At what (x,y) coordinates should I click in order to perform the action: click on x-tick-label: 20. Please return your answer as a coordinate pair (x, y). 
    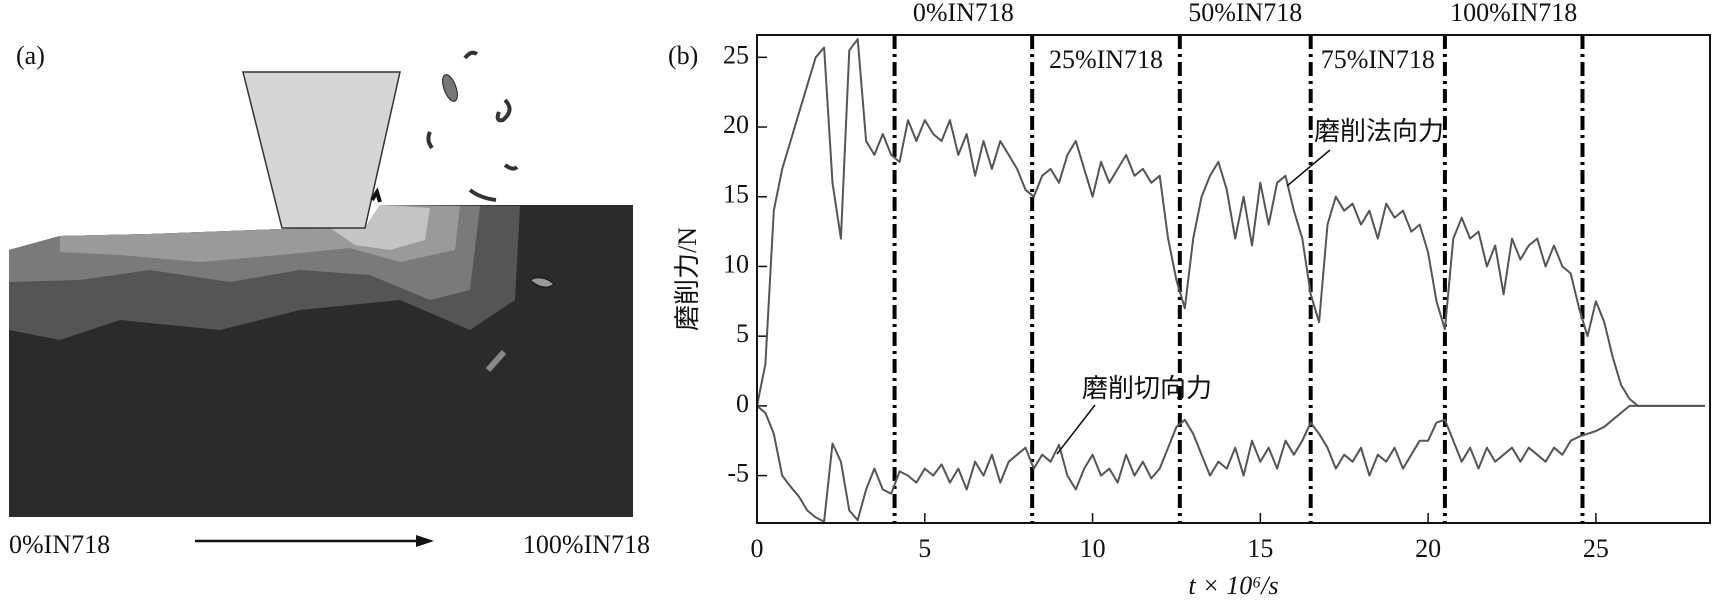
    Looking at the image, I should click on (1428, 548).